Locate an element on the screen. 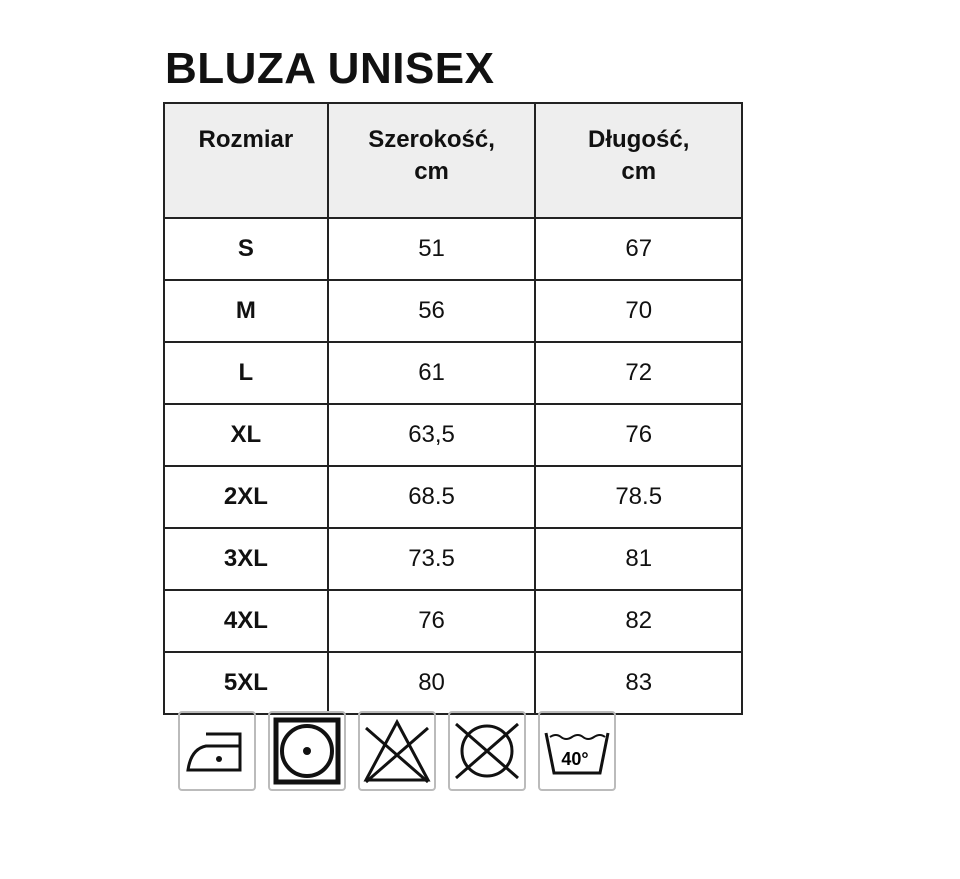 Image resolution: width=960 pixels, height=879 pixels. care-icons: 40° is located at coordinates (397, 751).